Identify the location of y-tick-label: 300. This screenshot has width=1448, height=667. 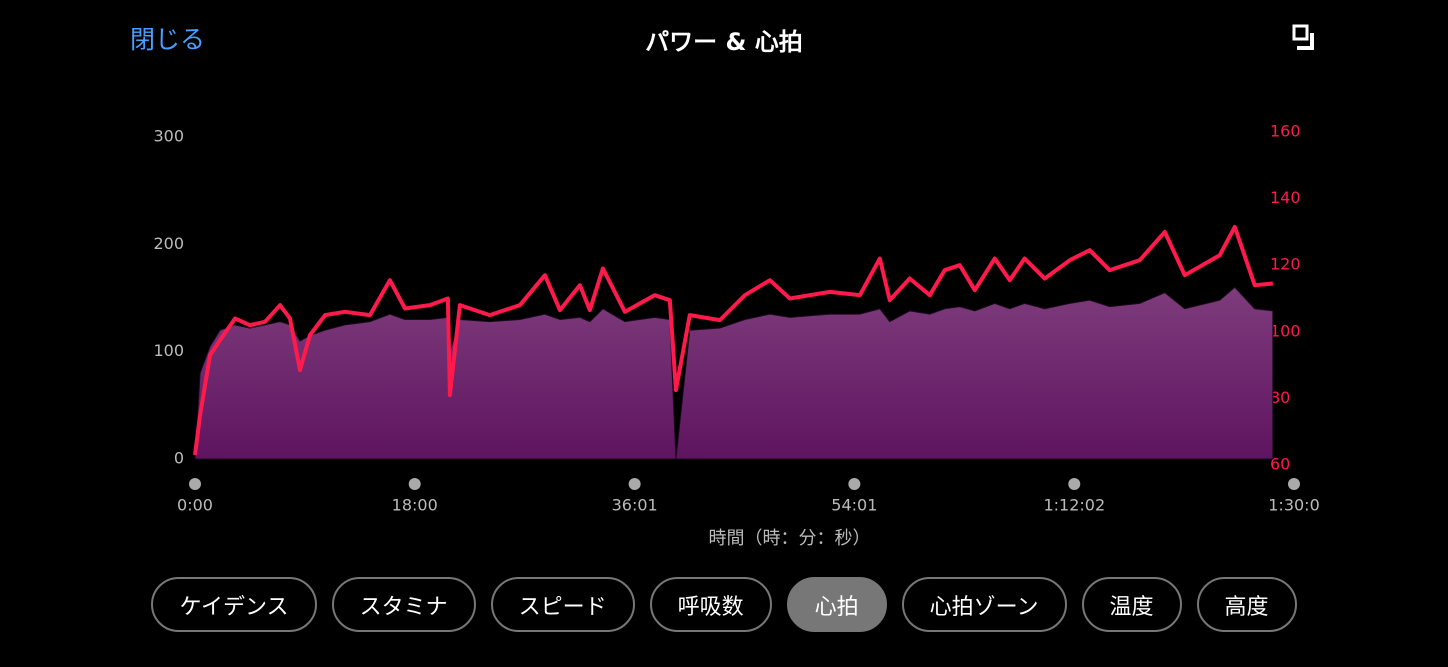
(168, 136).